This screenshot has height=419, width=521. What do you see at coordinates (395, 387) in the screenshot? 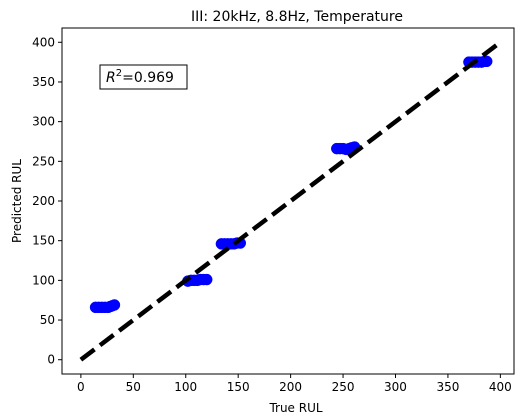
I see `x-tick-label: 300` at bounding box center [395, 387].